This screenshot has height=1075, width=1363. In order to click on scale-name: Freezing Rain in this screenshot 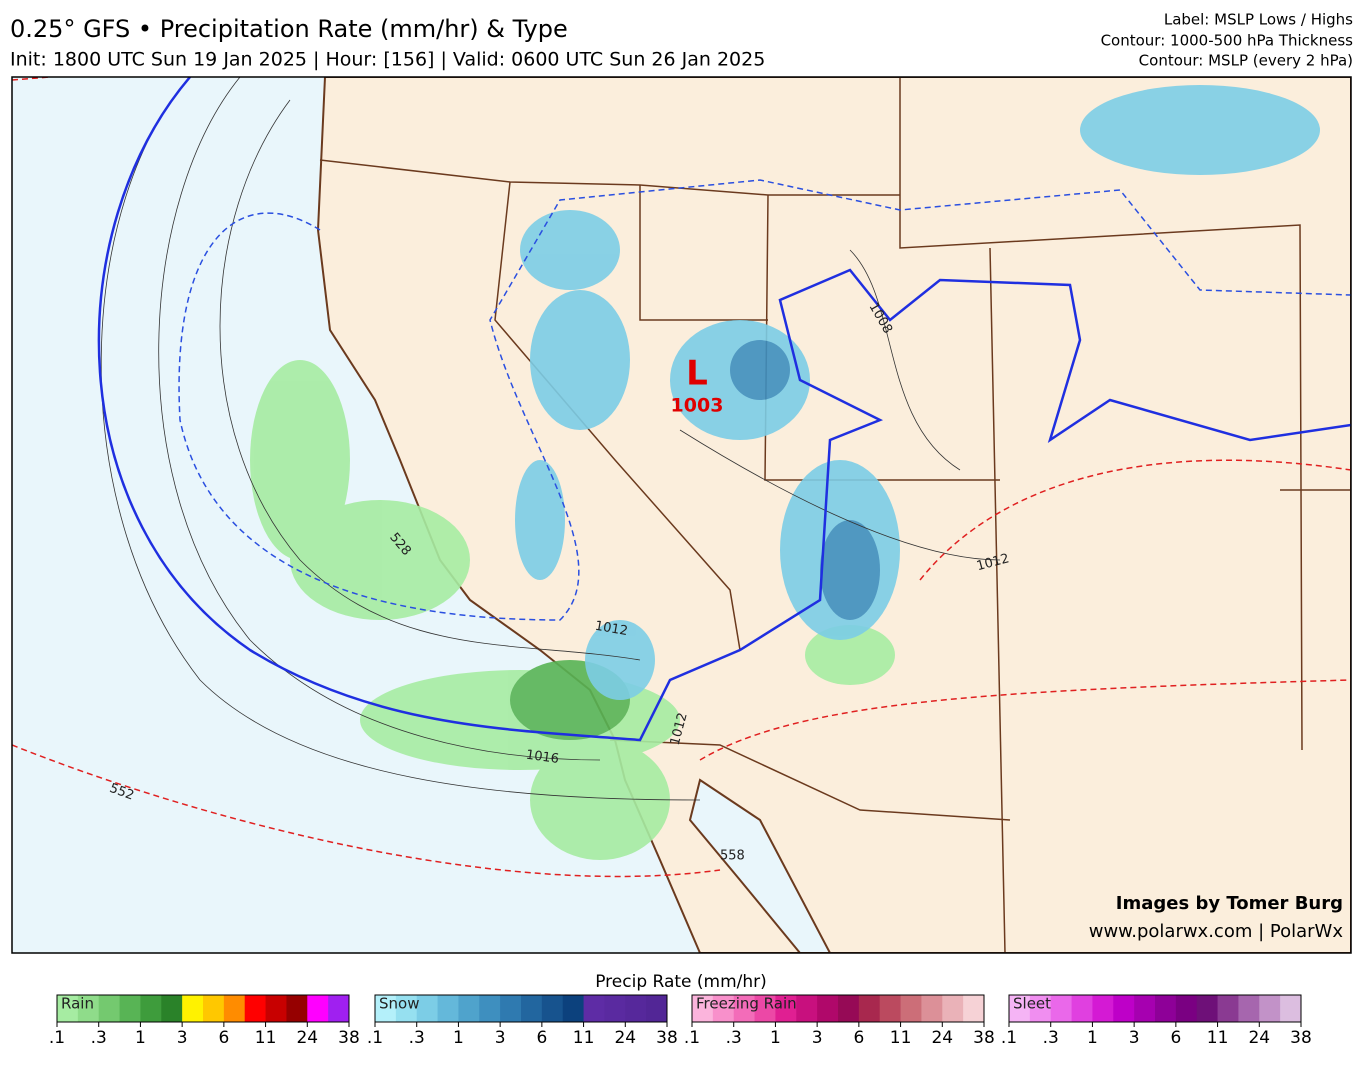, I will do `click(746, 1004)`.